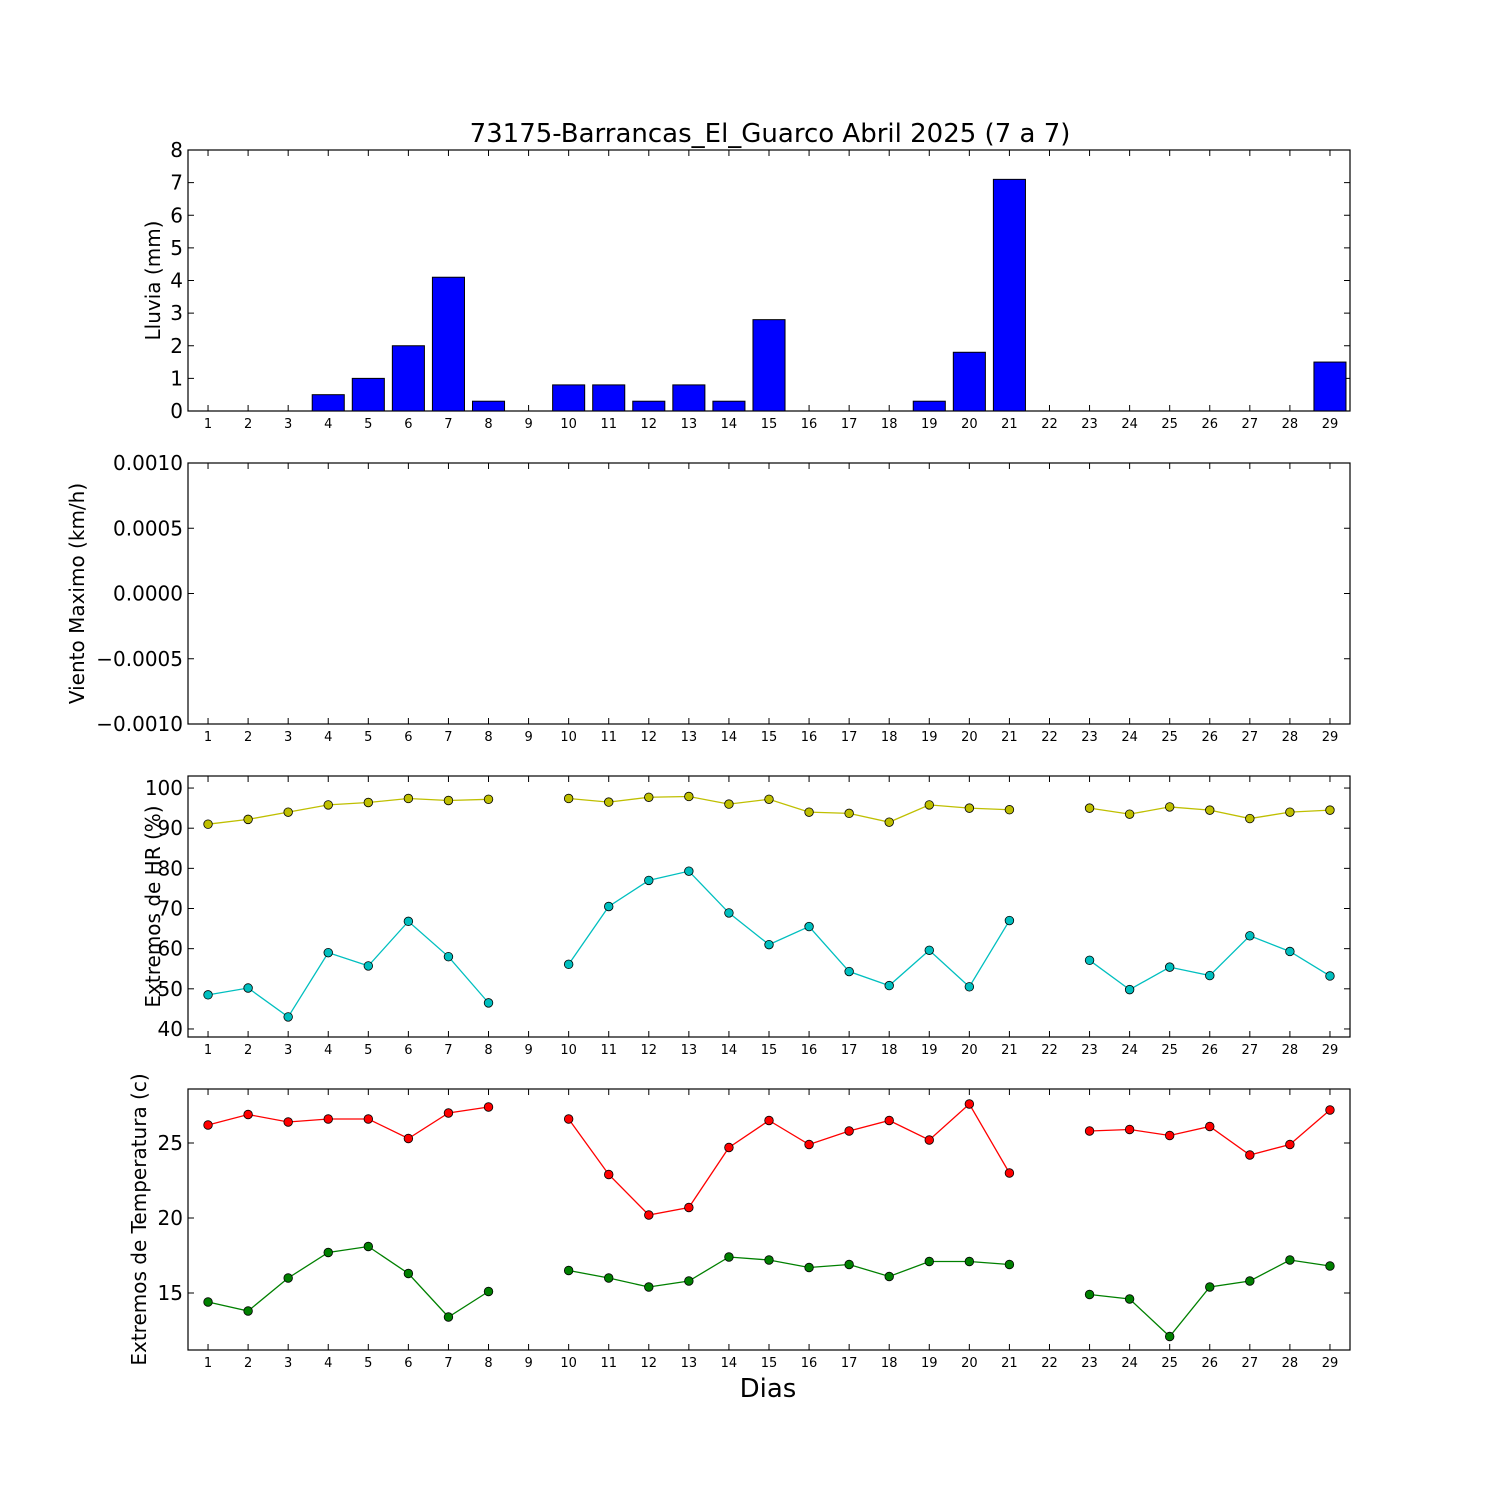  I want to click on x-tick-label: 2, so click(248, 1050).